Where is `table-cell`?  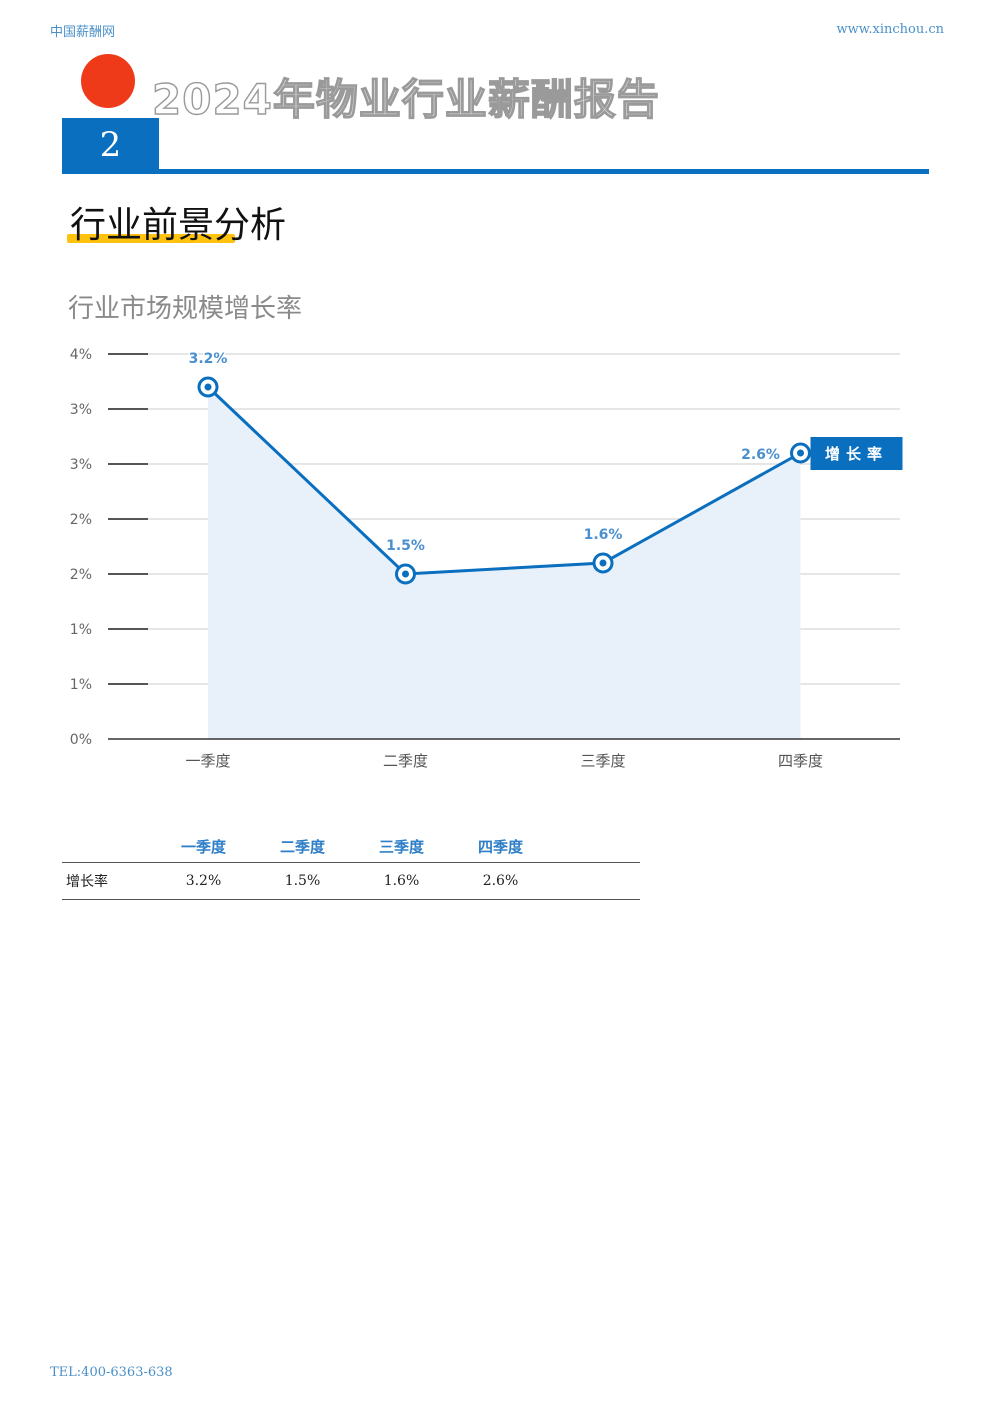
table-cell is located at coordinates (595, 881).